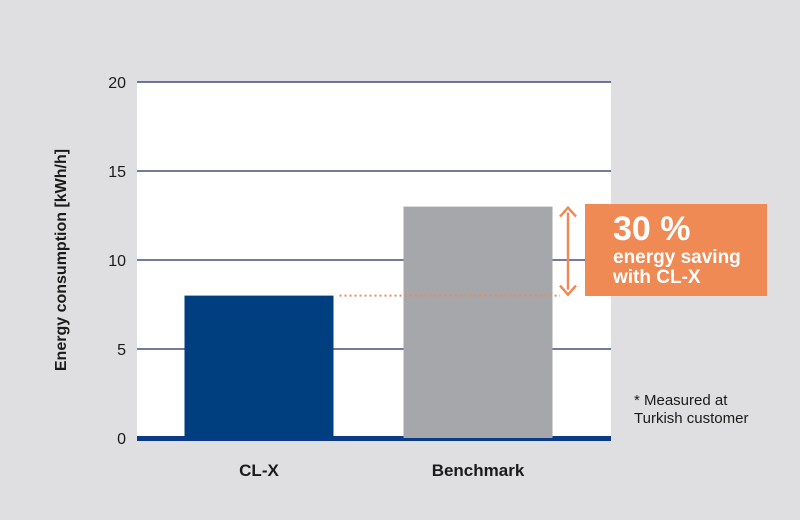 This screenshot has width=800, height=520. Describe the element at coordinates (691, 418) in the screenshot. I see `footnote-line2: Turkish customer` at that location.